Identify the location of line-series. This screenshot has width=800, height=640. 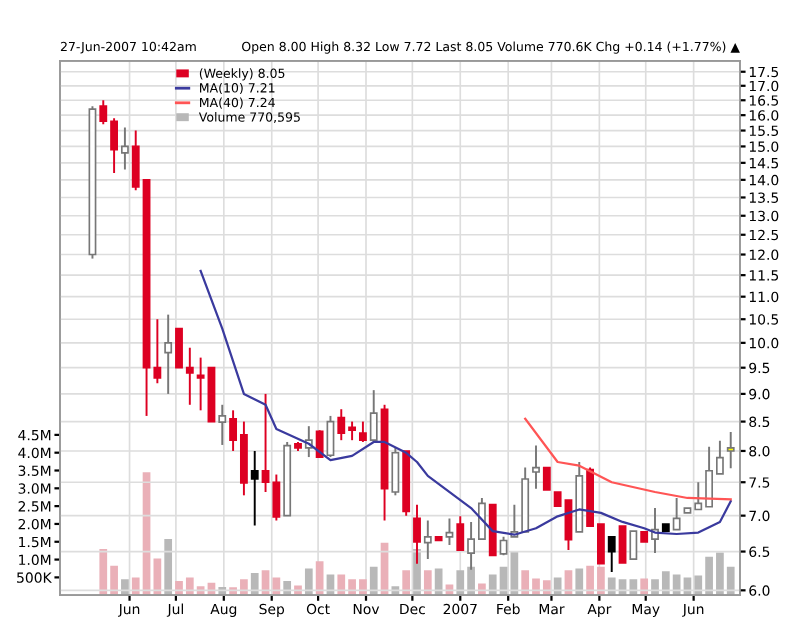
(628, 459).